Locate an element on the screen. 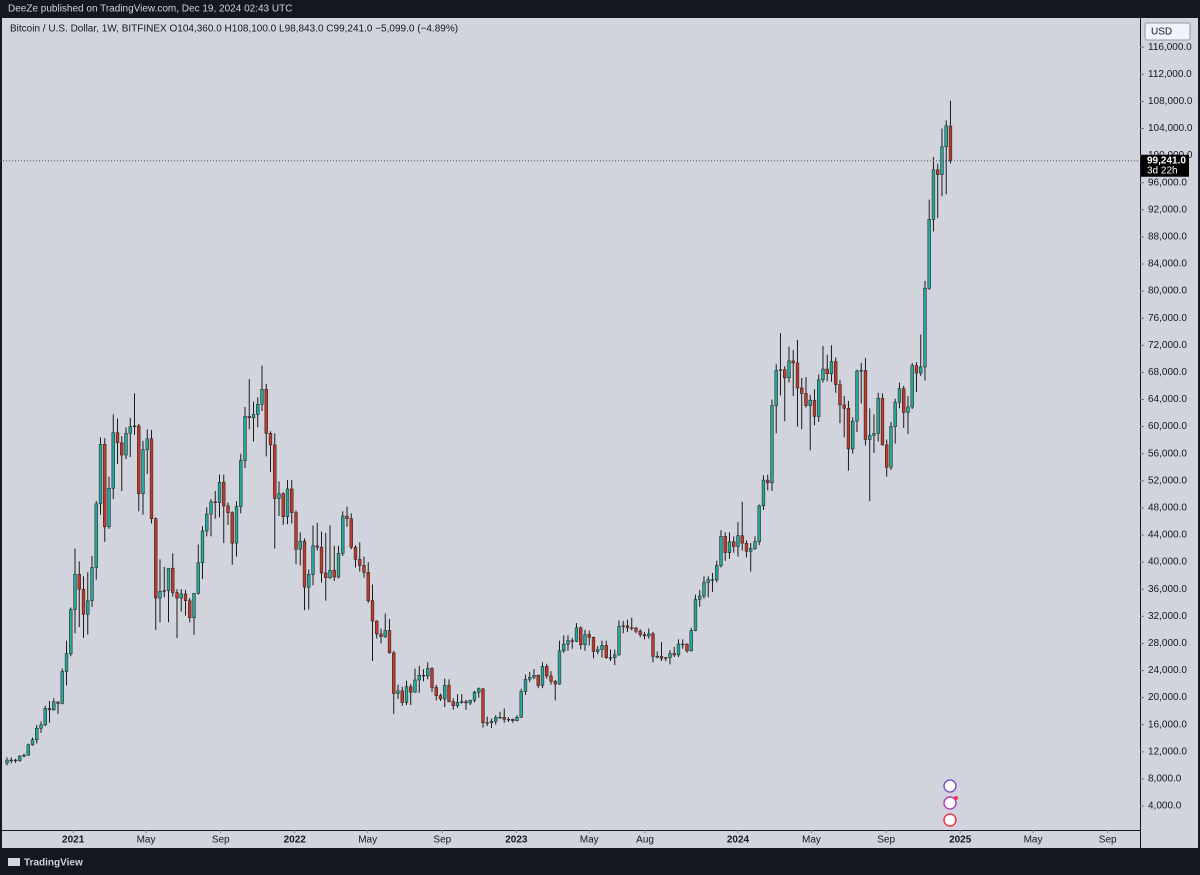 This screenshot has height=875, width=1200. y-tick-label: 44,000.0 is located at coordinates (1167, 535).